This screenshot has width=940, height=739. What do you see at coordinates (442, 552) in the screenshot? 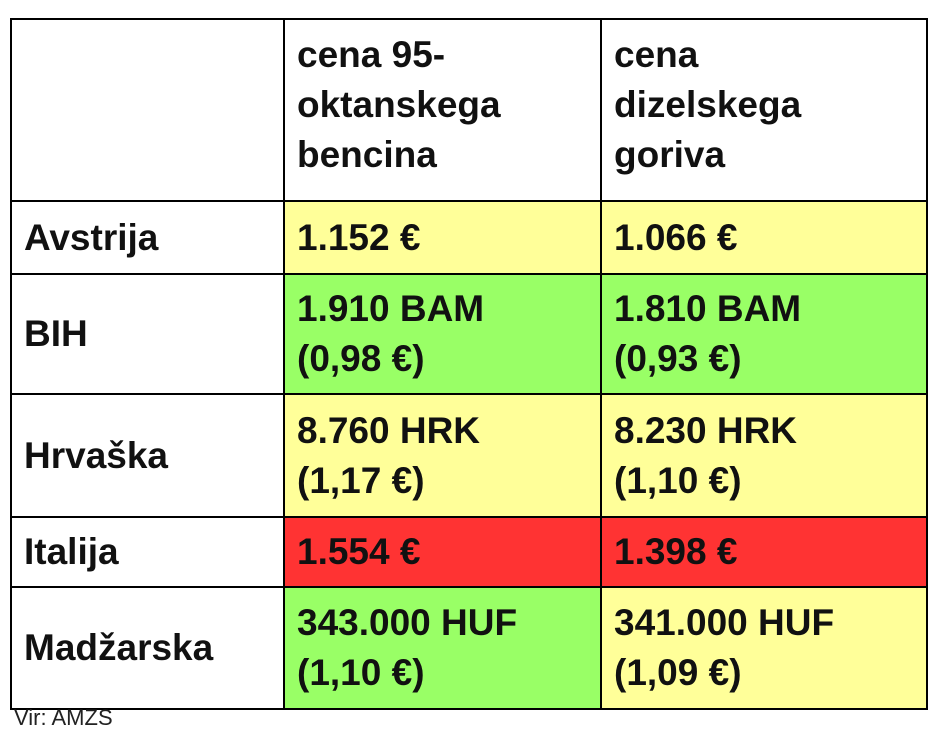
I see `petrol-price-cell: 1.554 €` at bounding box center [442, 552].